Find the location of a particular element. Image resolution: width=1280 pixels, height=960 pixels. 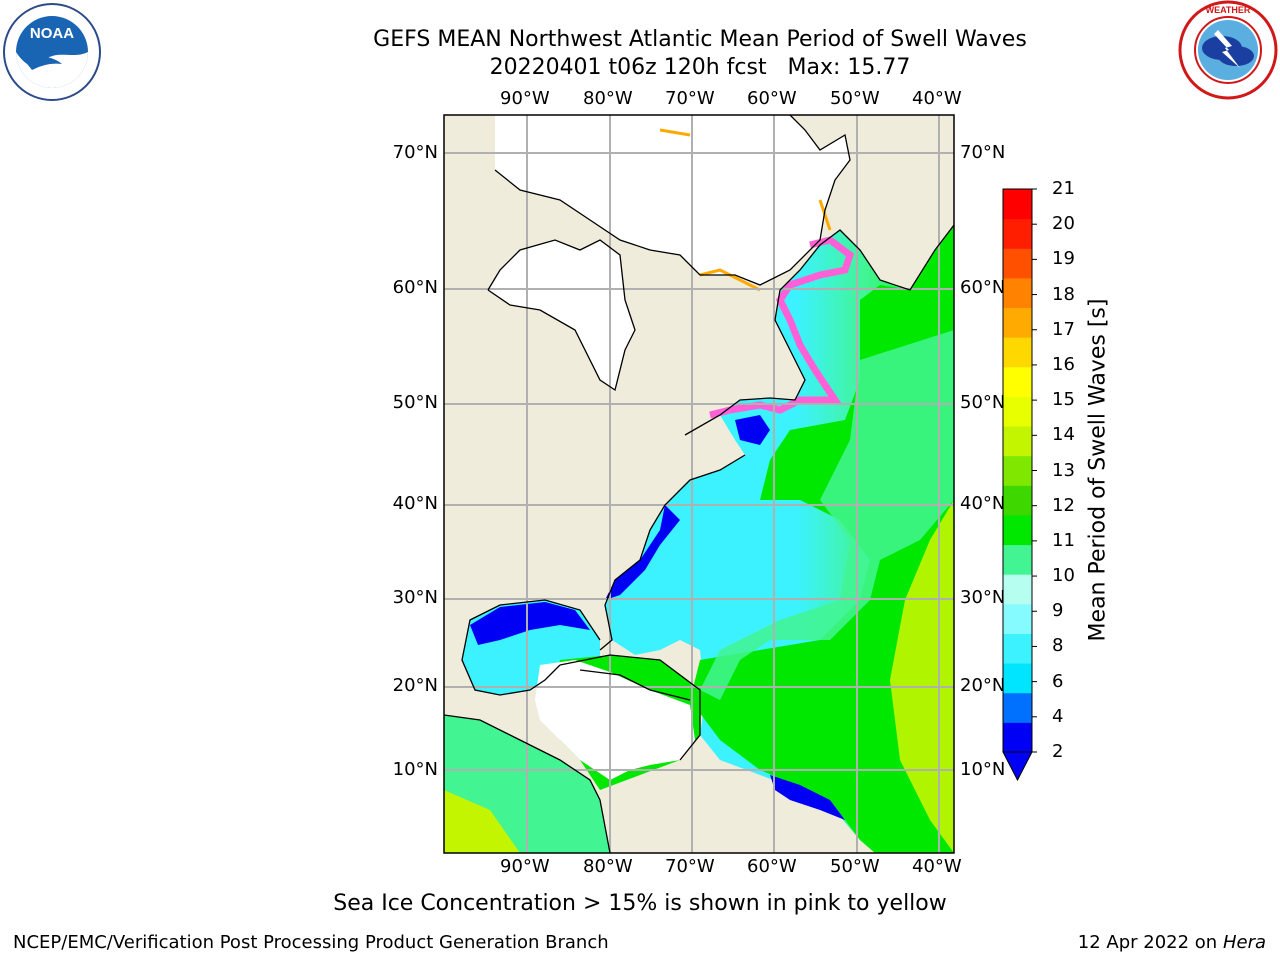

footer-host: Hera is located at coordinates (1244, 942).